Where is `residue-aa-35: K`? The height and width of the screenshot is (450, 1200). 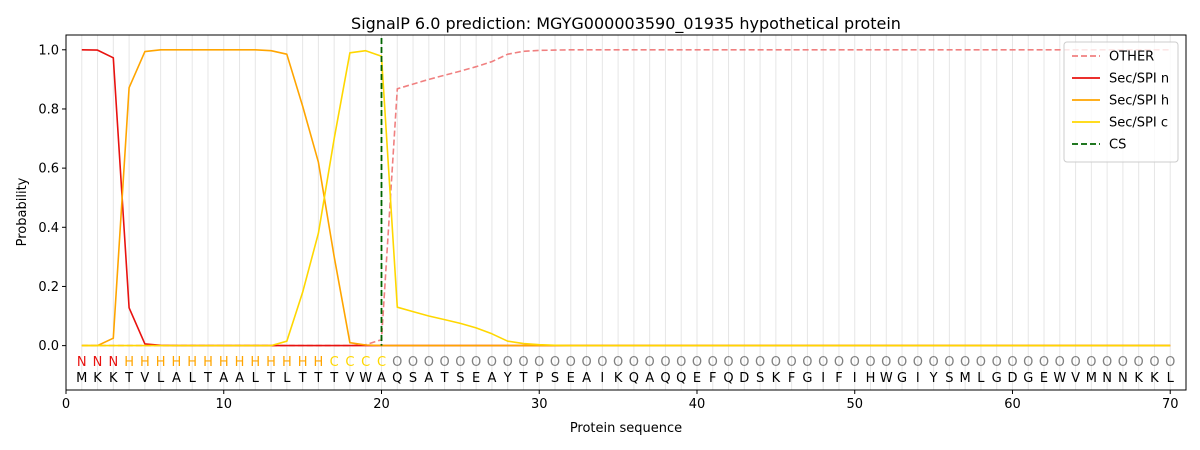 residue-aa-35: K is located at coordinates (618, 378).